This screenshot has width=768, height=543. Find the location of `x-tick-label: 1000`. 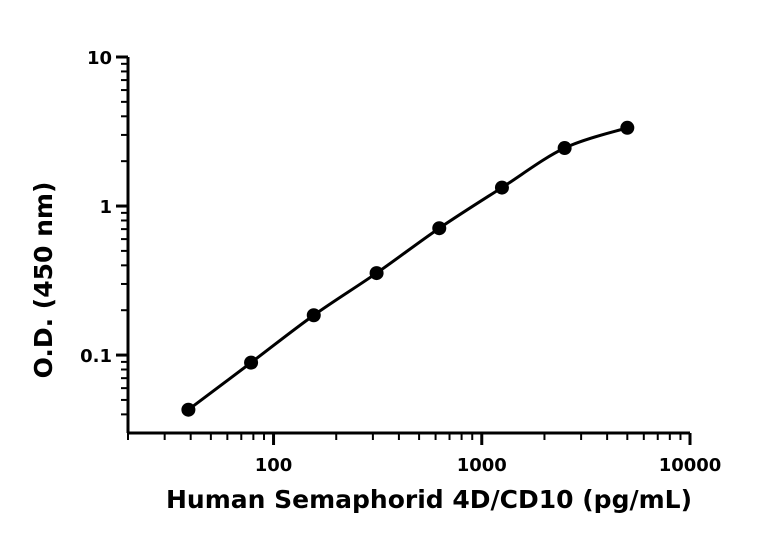

x-tick-label: 1000 is located at coordinates (482, 465).